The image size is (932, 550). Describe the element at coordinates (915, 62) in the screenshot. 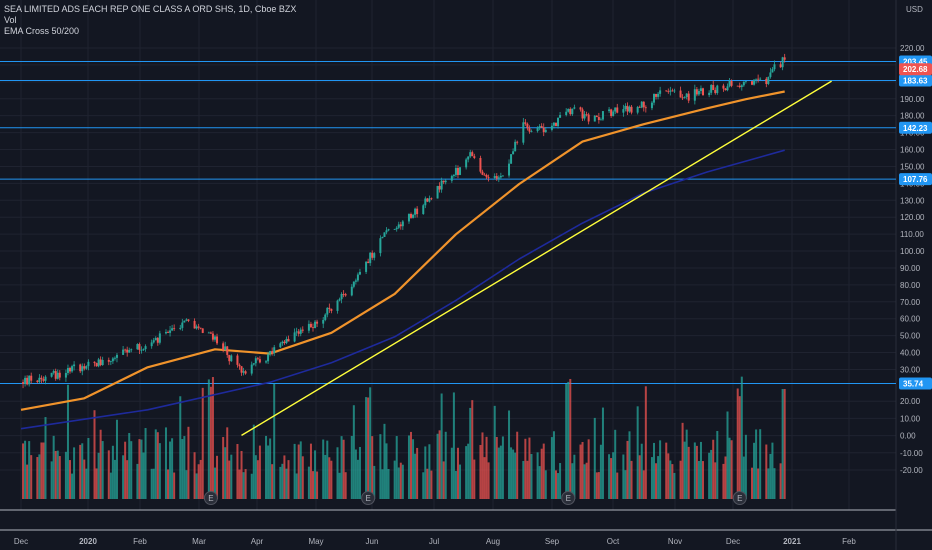

I see `price-level-badge-label: 203.45` at that location.